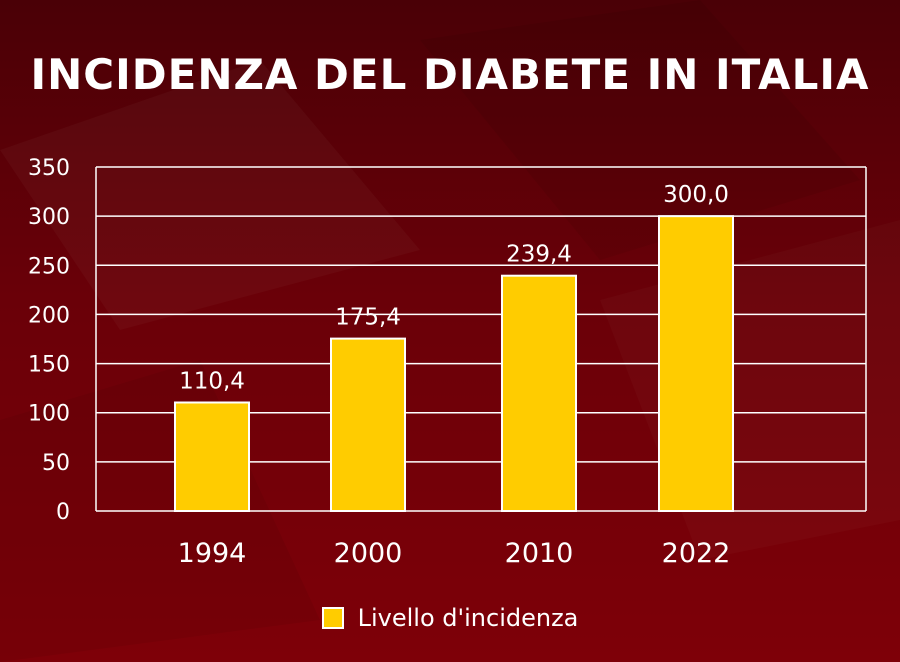 The image size is (900, 662). What do you see at coordinates (49, 168) in the screenshot?
I see `y-tick-label: 350` at bounding box center [49, 168].